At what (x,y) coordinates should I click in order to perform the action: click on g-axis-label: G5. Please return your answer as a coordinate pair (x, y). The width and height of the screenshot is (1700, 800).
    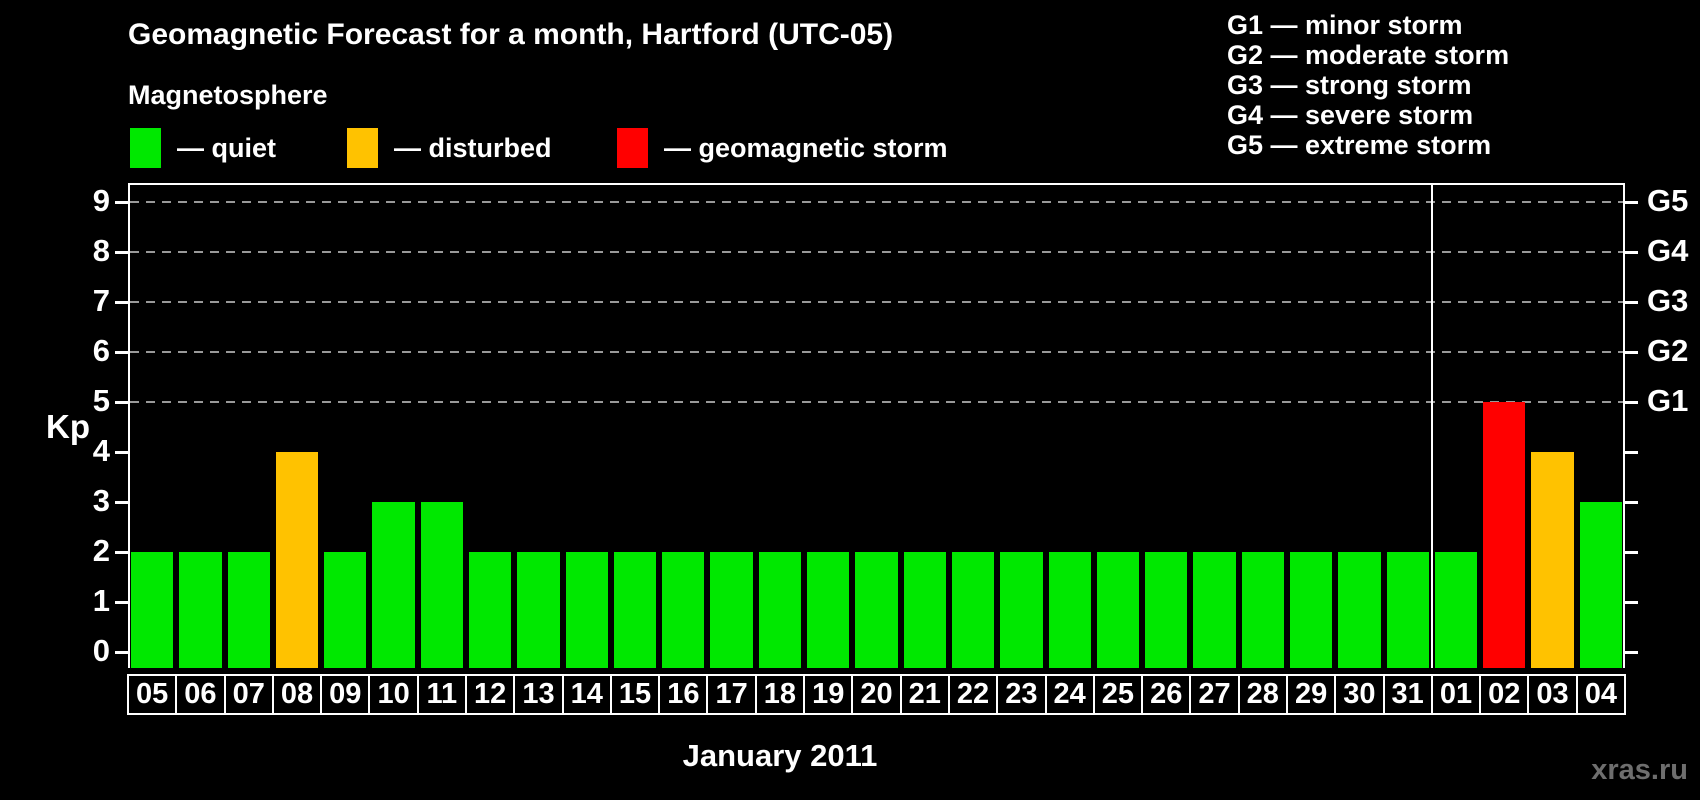
    Looking at the image, I should click on (1668, 200).